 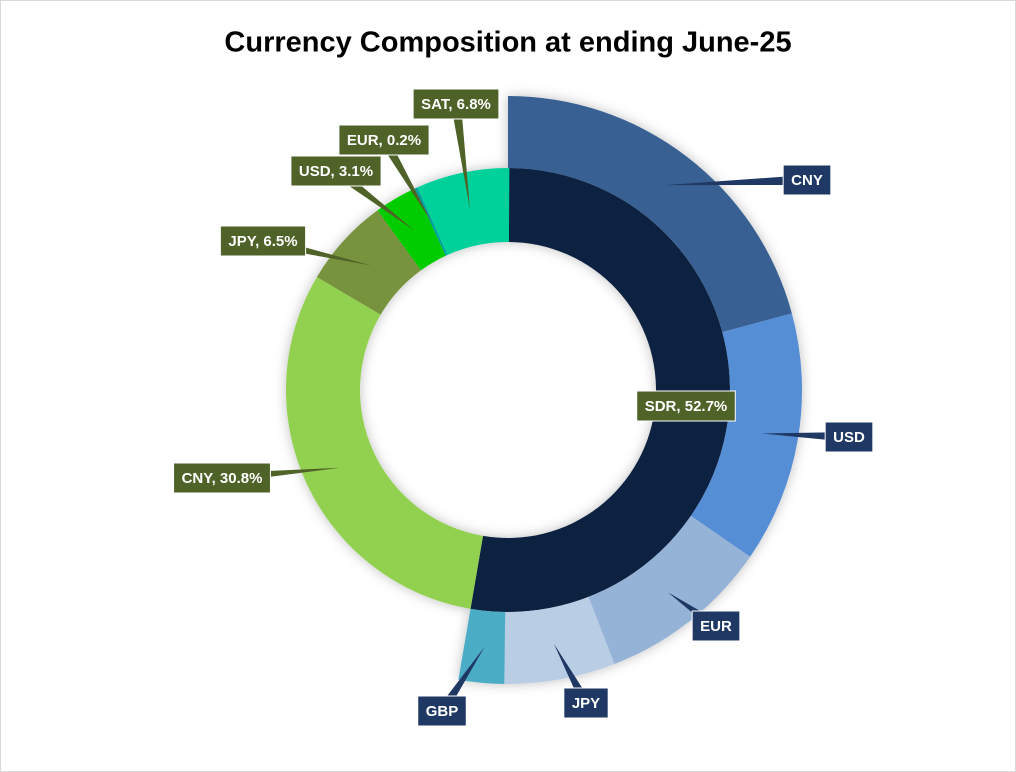 I want to click on data-label: SAT, 6.8%, so click(x=456, y=104).